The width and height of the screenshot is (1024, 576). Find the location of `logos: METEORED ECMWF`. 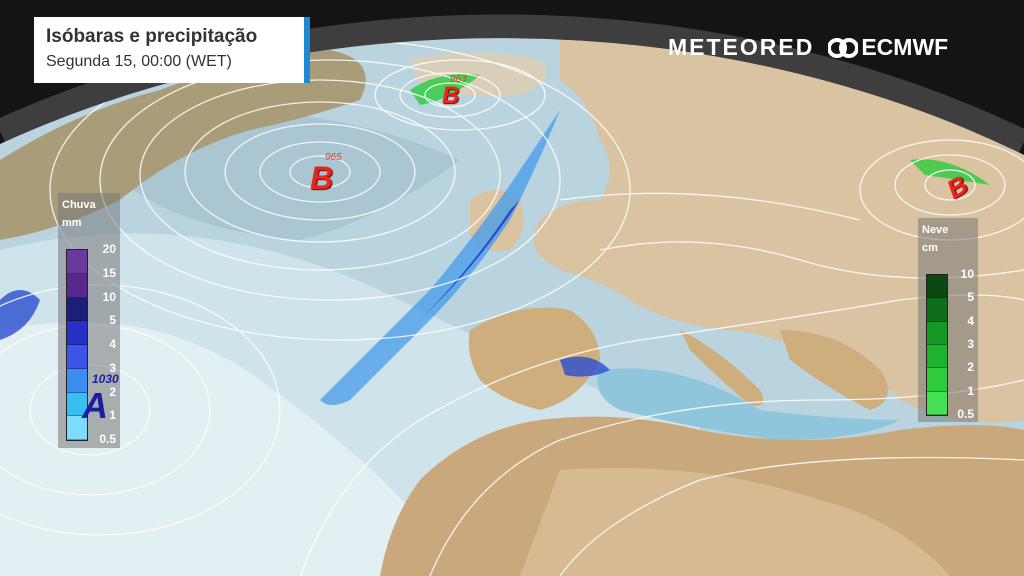

logos: METEORED ECMWF is located at coordinates (808, 47).